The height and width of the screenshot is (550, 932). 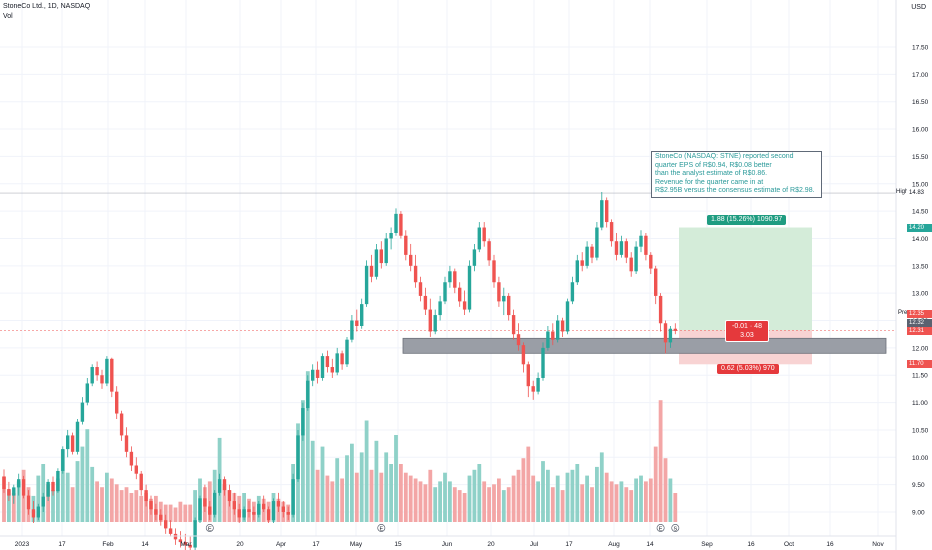 What do you see at coordinates (748, 369) in the screenshot?
I see `stop-loss-label: 0.62 (5.03%) 970` at bounding box center [748, 369].